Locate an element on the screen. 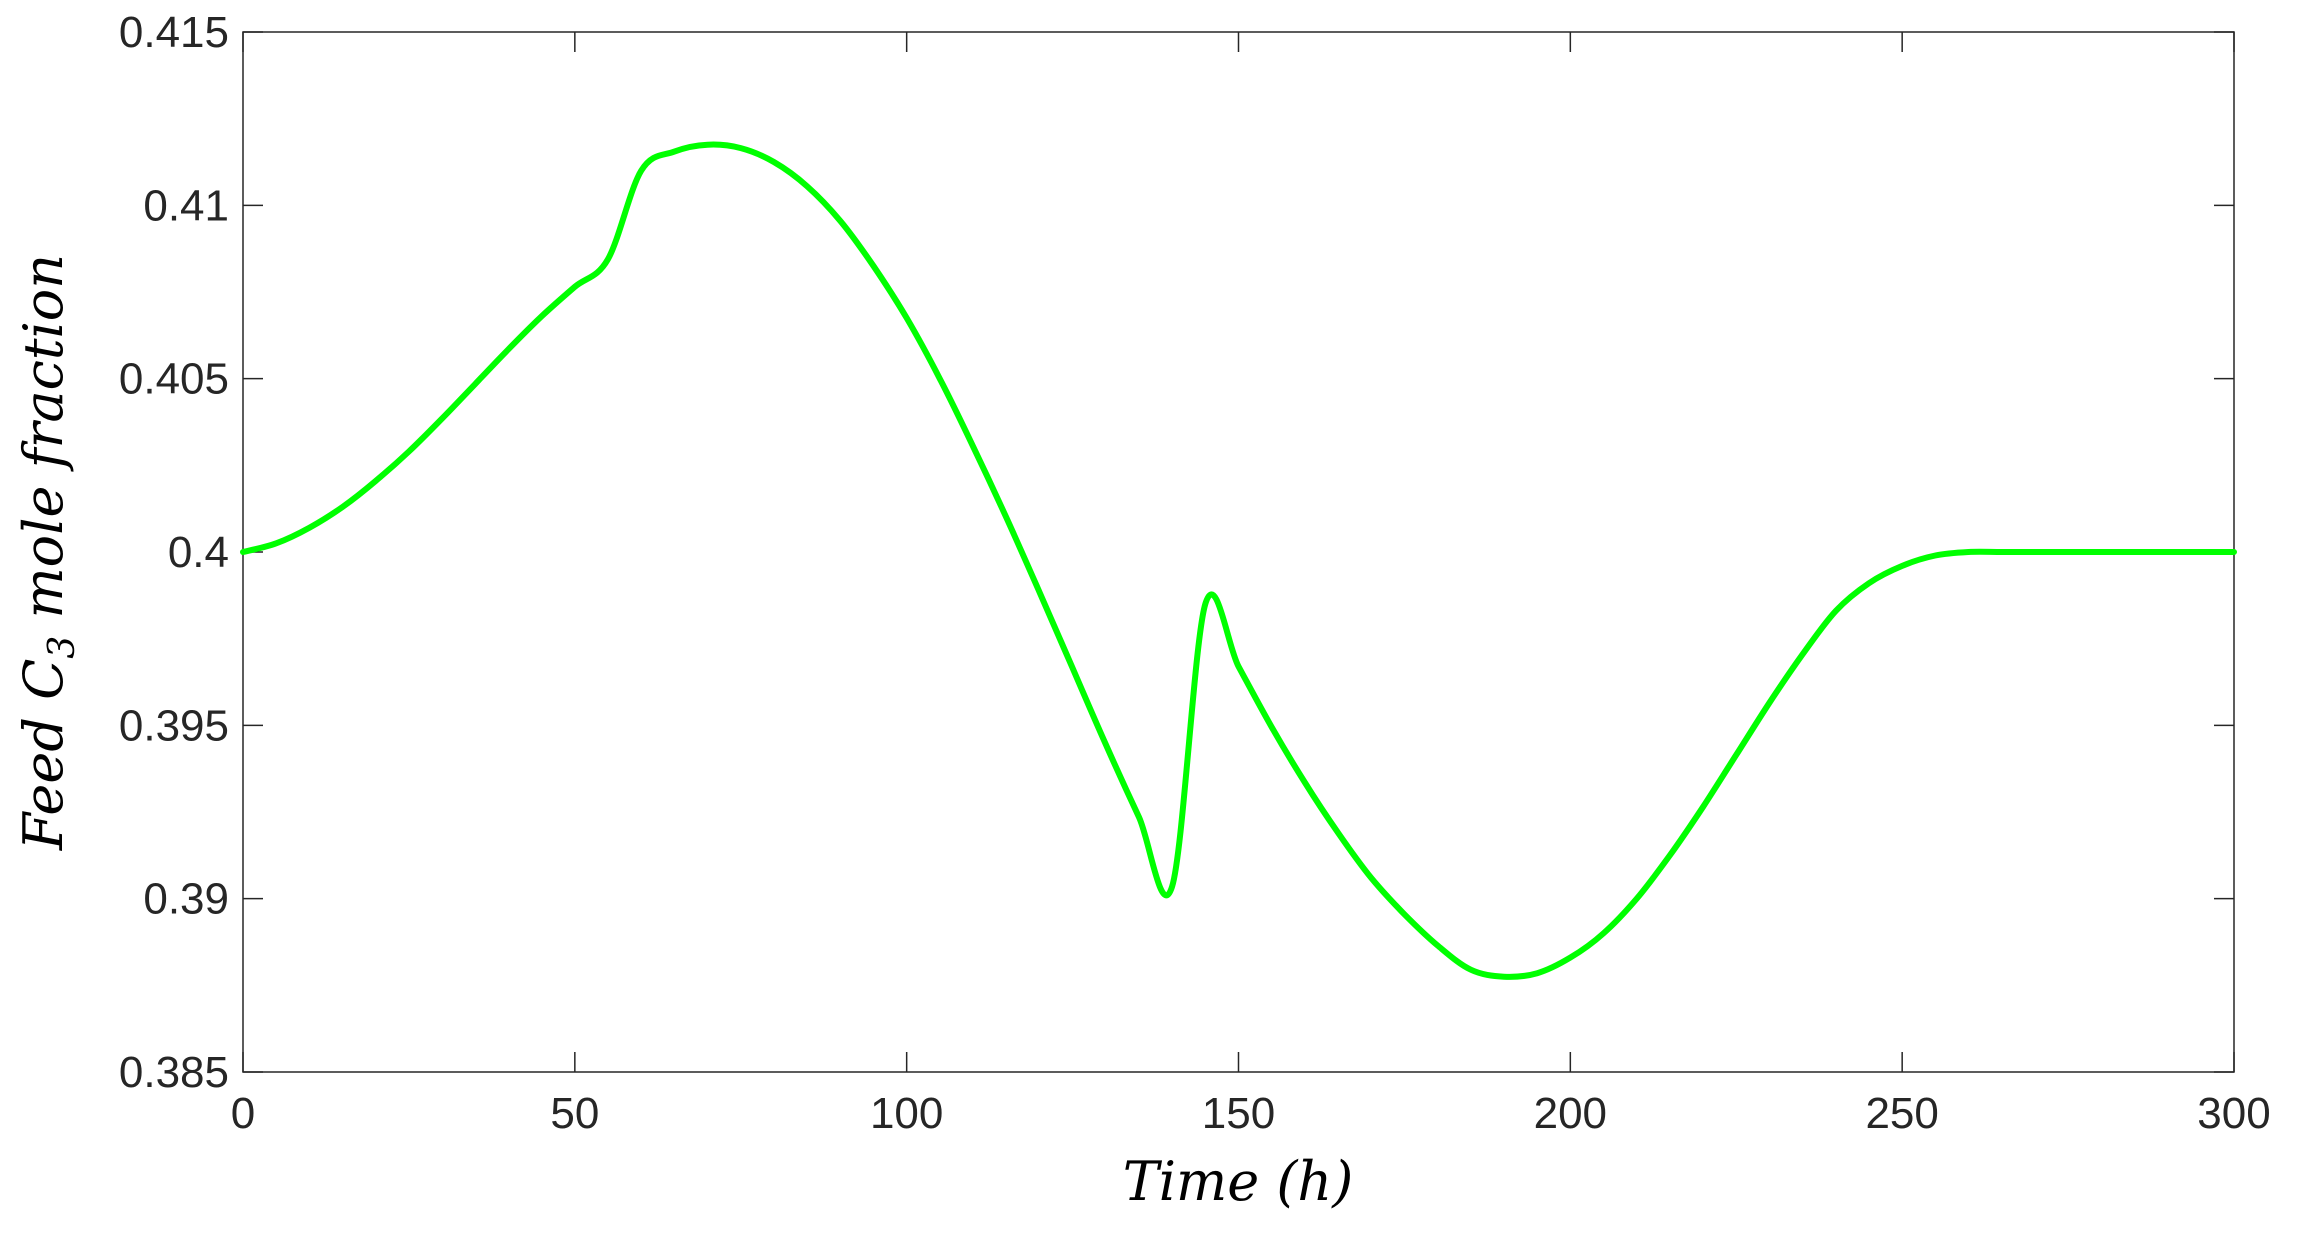 The image size is (2304, 1241). y-tick-label: 0.39 is located at coordinates (186, 899).